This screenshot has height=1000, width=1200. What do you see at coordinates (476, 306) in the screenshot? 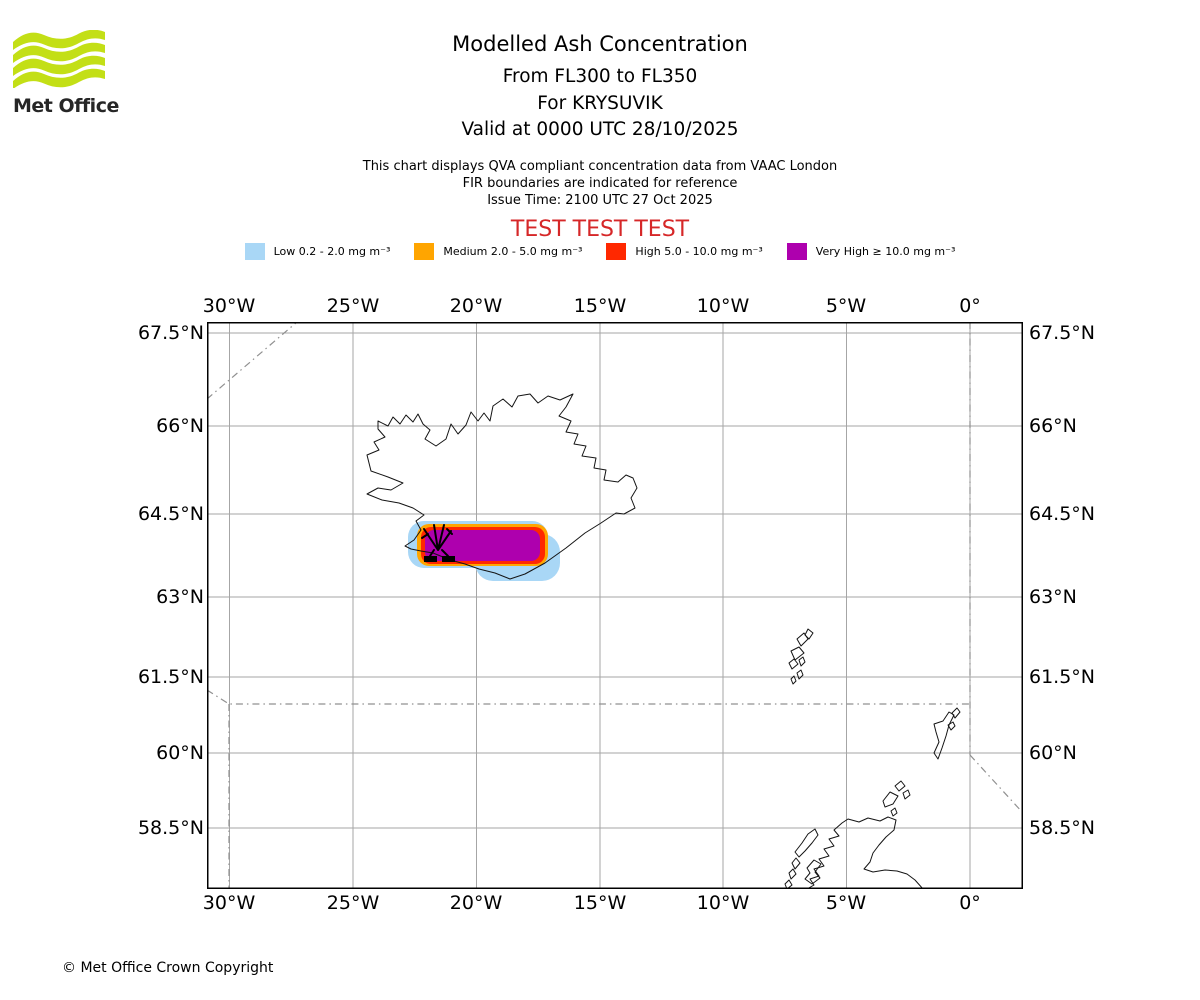
I see `x-tick-top: 20°W` at bounding box center [476, 306].